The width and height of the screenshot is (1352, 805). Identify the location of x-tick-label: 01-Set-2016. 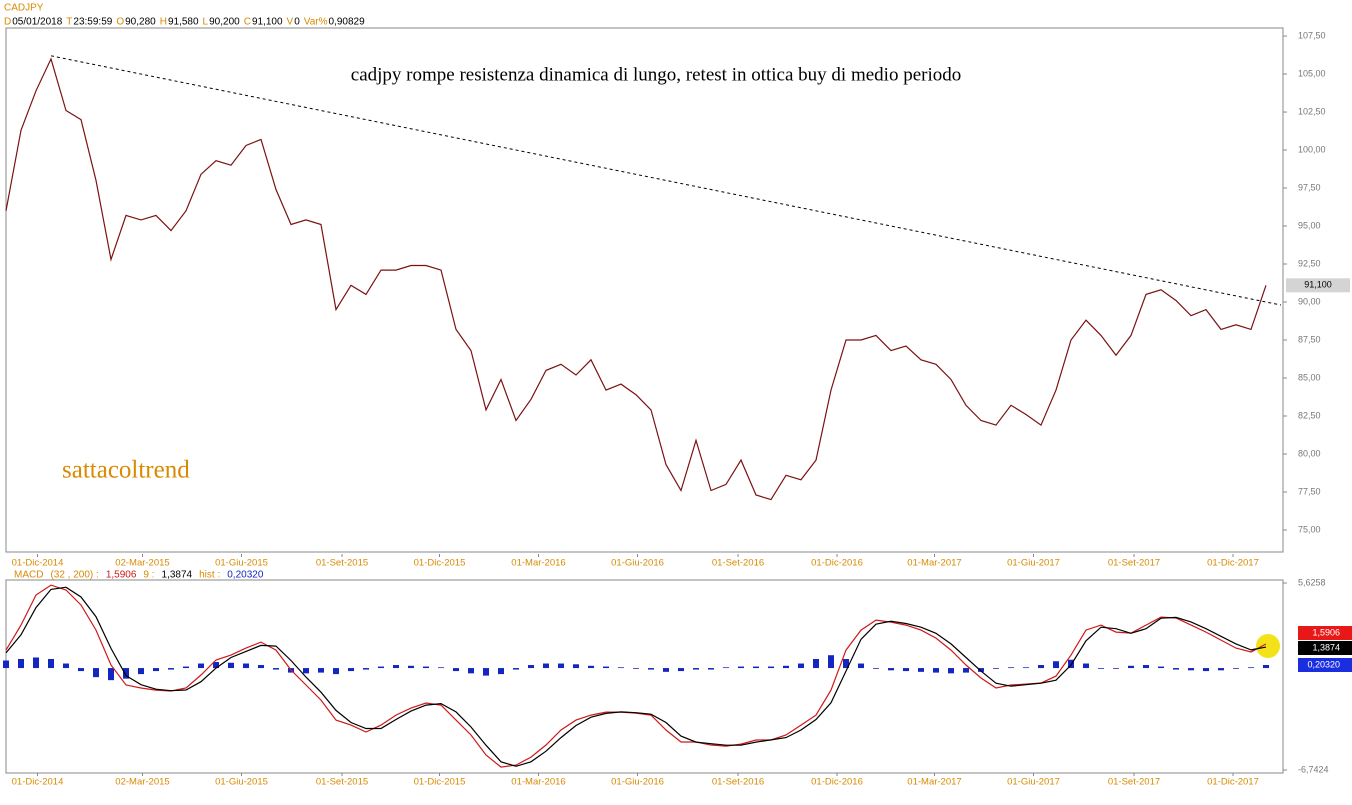
(738, 563).